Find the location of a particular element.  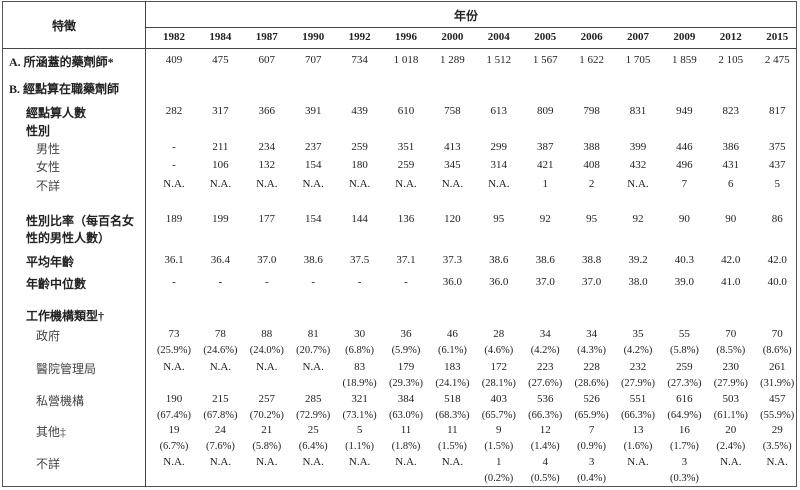

value-cell: 613 is located at coordinates (499, 111).